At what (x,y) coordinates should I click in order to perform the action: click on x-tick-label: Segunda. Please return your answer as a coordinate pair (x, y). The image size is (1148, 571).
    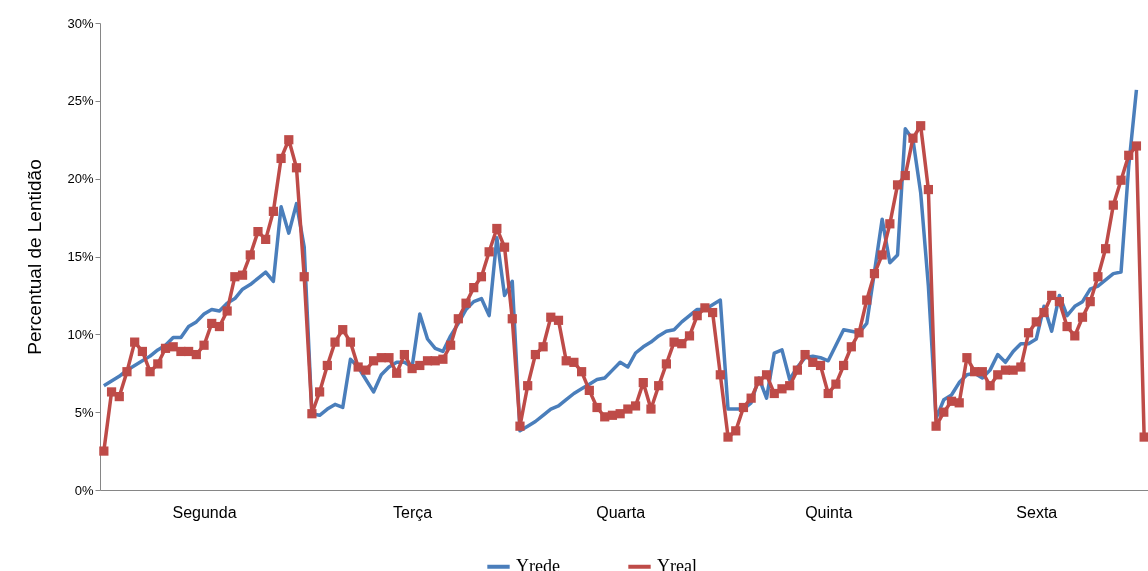
    Looking at the image, I should click on (204, 512).